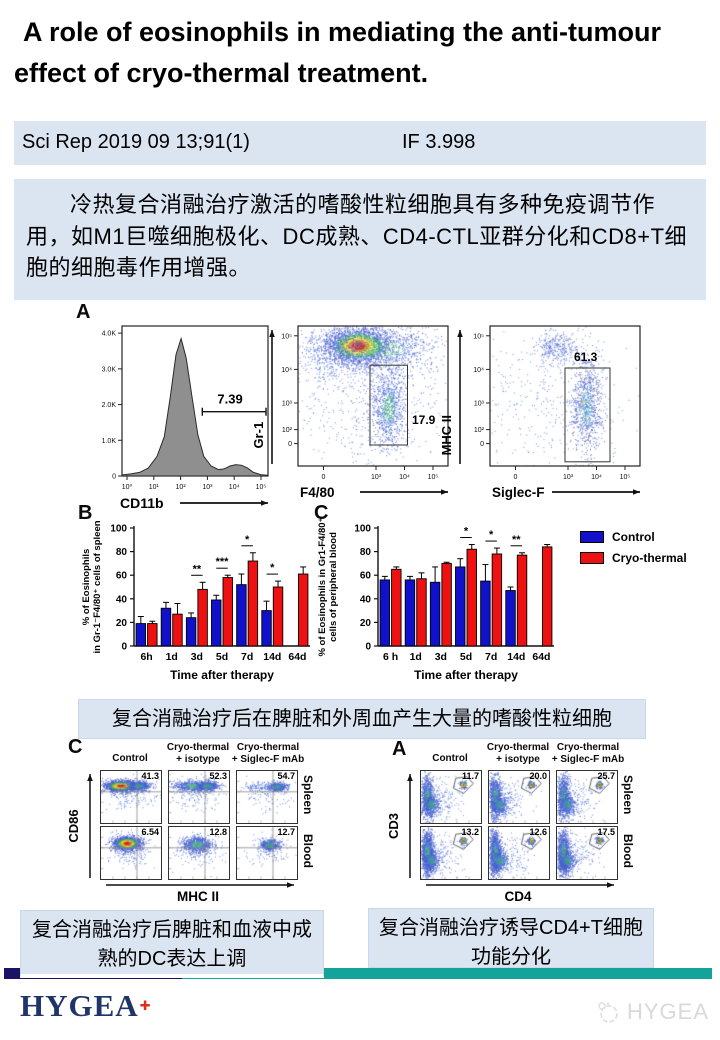  I want to click on hygea-logo: HYGEA✚, so click(85, 1006).